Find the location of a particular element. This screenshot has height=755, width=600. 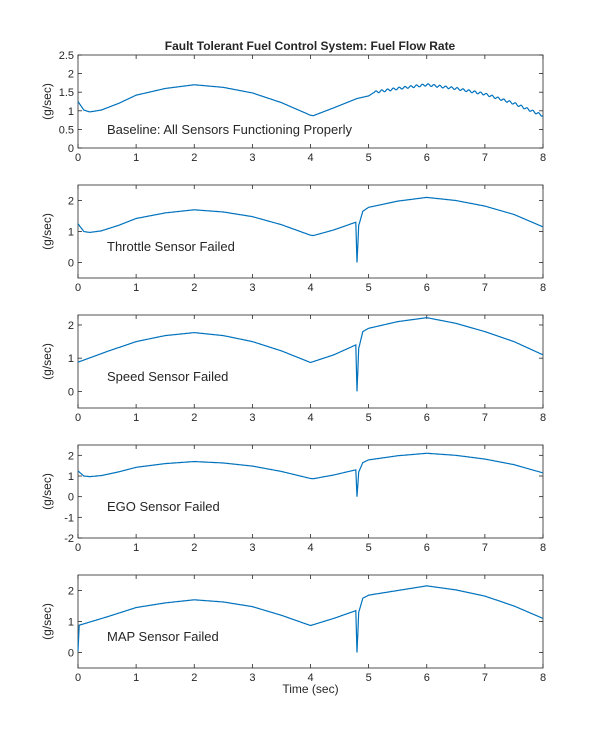

x-axis-label: Time (sec) is located at coordinates (310, 689).